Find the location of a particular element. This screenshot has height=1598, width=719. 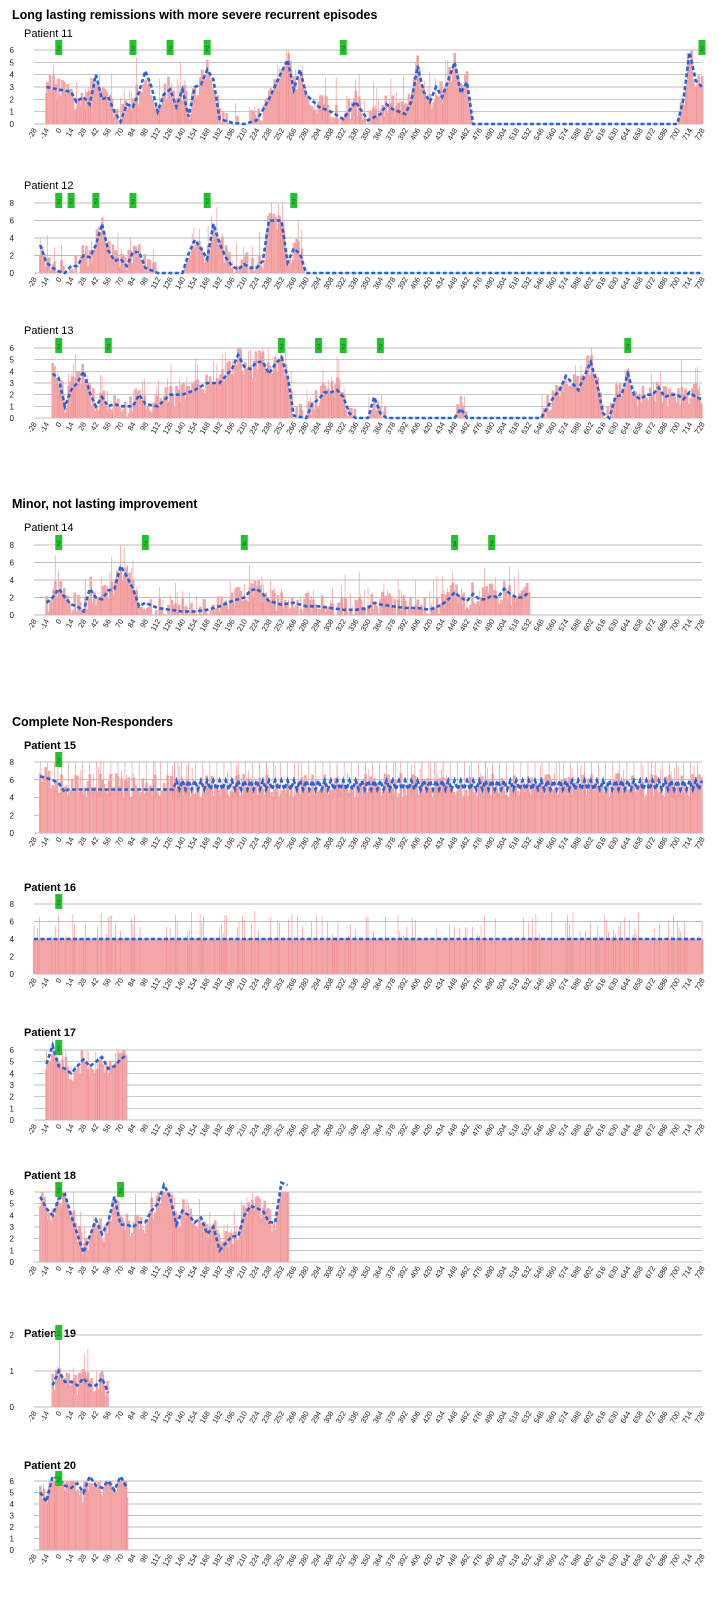

x-tick-label: -28 is located at coordinates (32, 843).